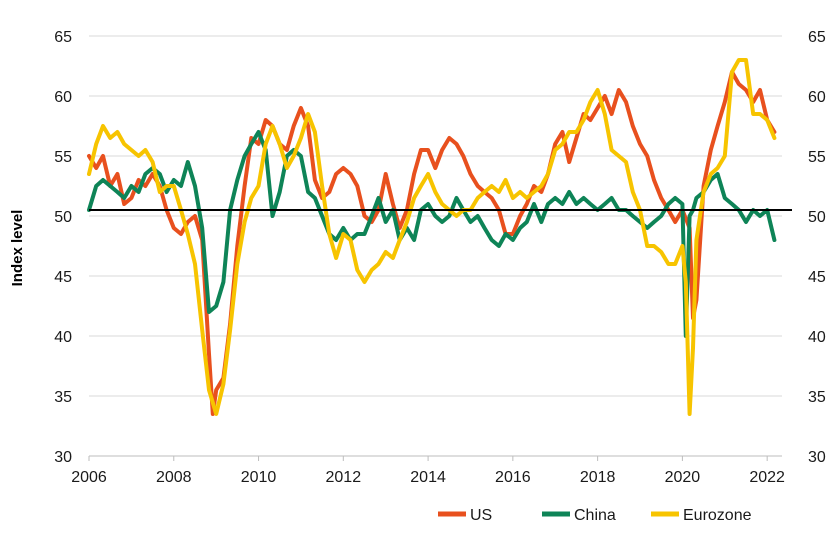 The height and width of the screenshot is (533, 837). Describe the element at coordinates (817, 457) in the screenshot. I see `y-tick-right: 30` at that location.